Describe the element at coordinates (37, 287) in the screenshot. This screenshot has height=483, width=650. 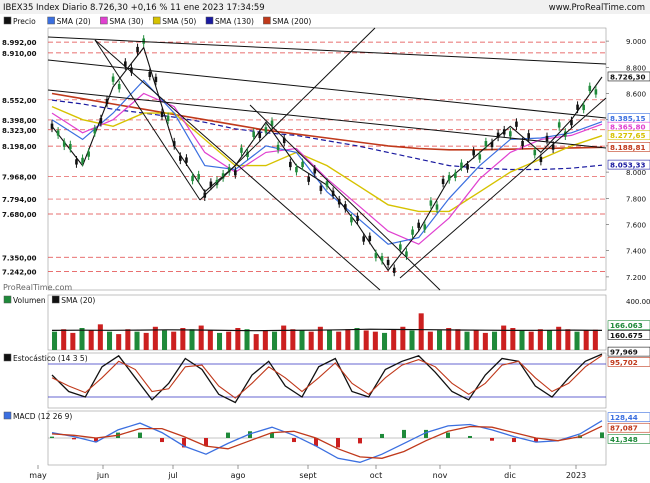
I see `watermark-label: ProRealTime.com` at that location.